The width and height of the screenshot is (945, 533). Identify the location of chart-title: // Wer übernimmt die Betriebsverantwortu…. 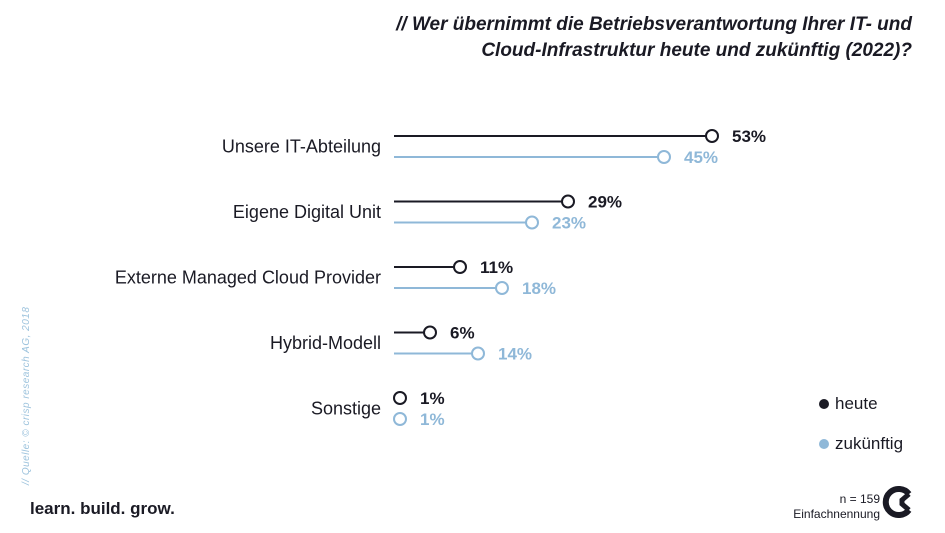
(562, 38).